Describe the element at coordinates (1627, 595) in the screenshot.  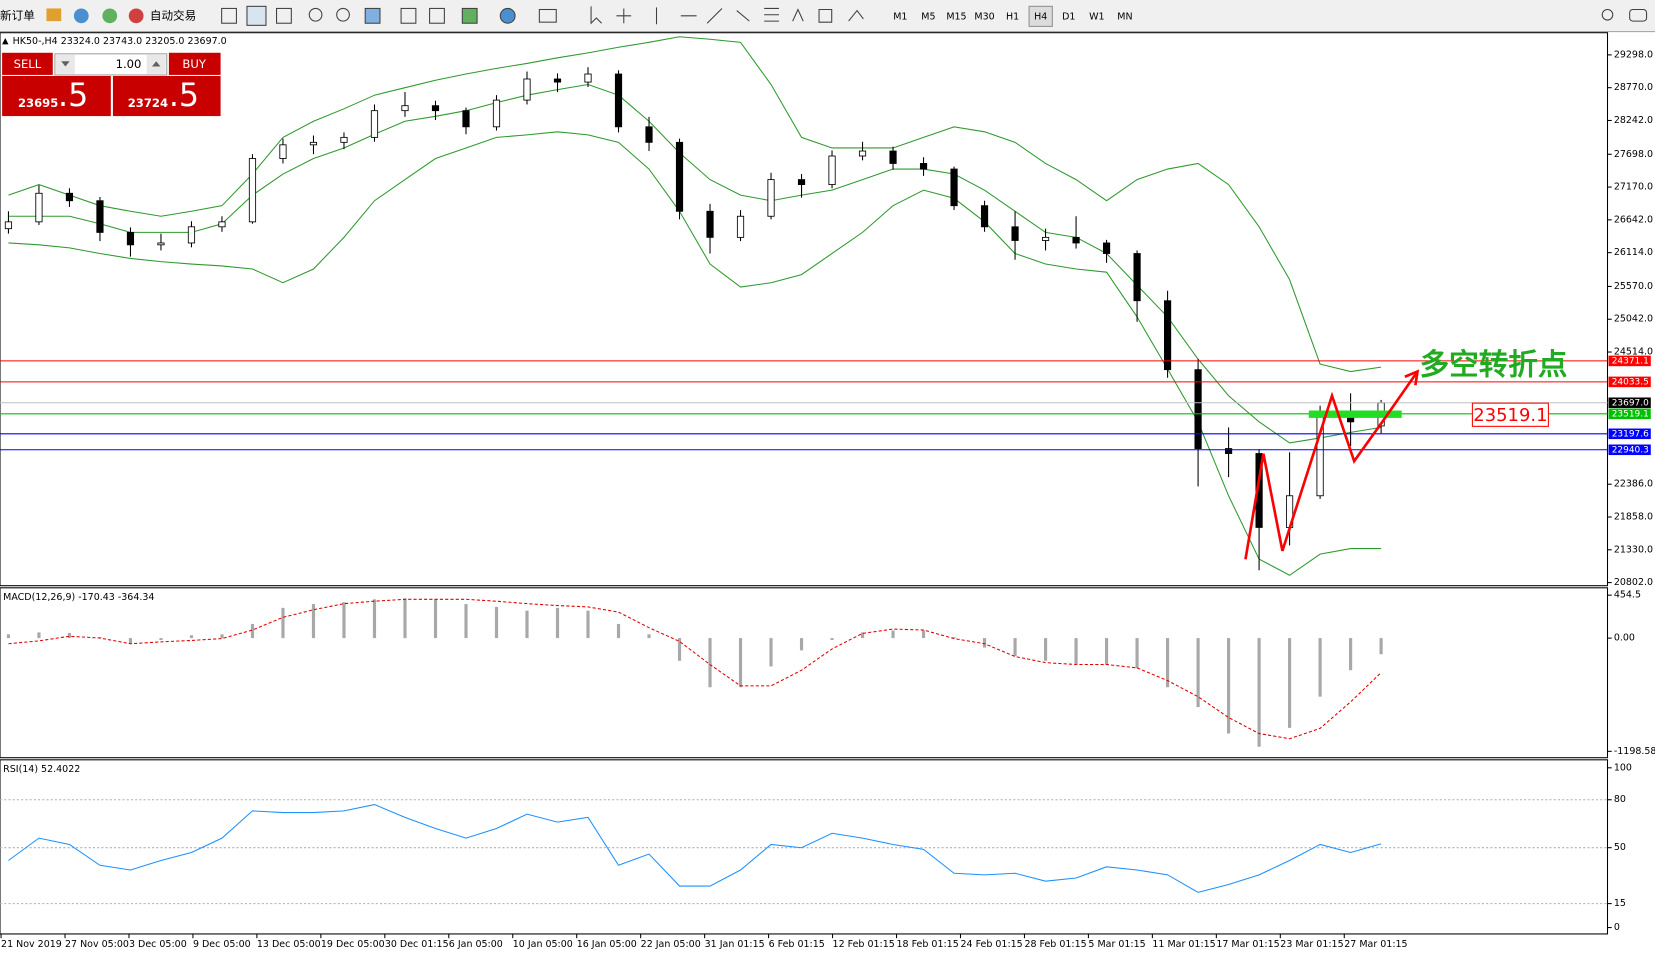
I see `y-tick-label: 454.5` at that location.